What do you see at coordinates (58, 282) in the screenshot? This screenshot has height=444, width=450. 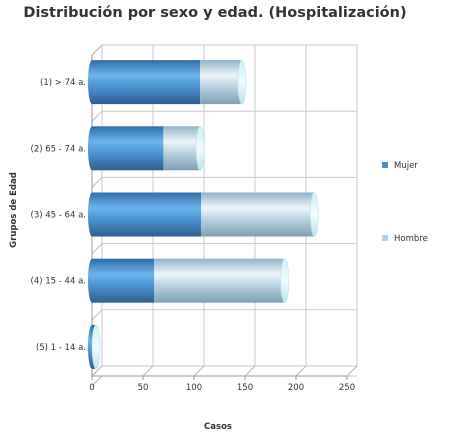 I see `y-tick-label: (4) 15 - 44 a.` at bounding box center [58, 282].